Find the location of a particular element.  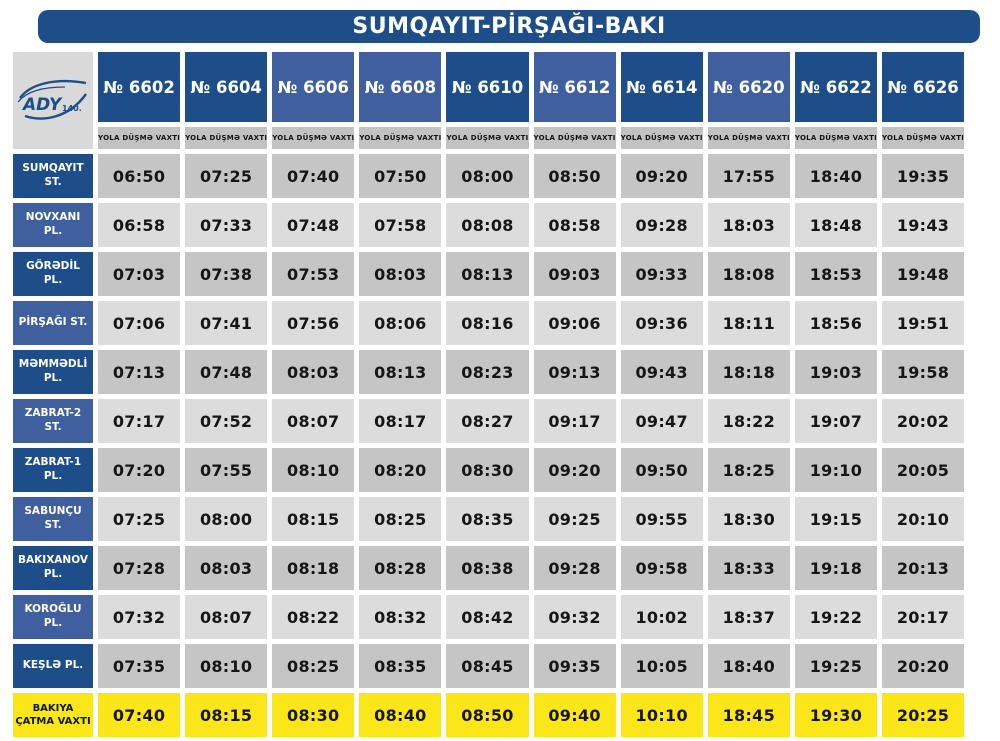

train-header-6614: № 6614 is located at coordinates (661, 87).